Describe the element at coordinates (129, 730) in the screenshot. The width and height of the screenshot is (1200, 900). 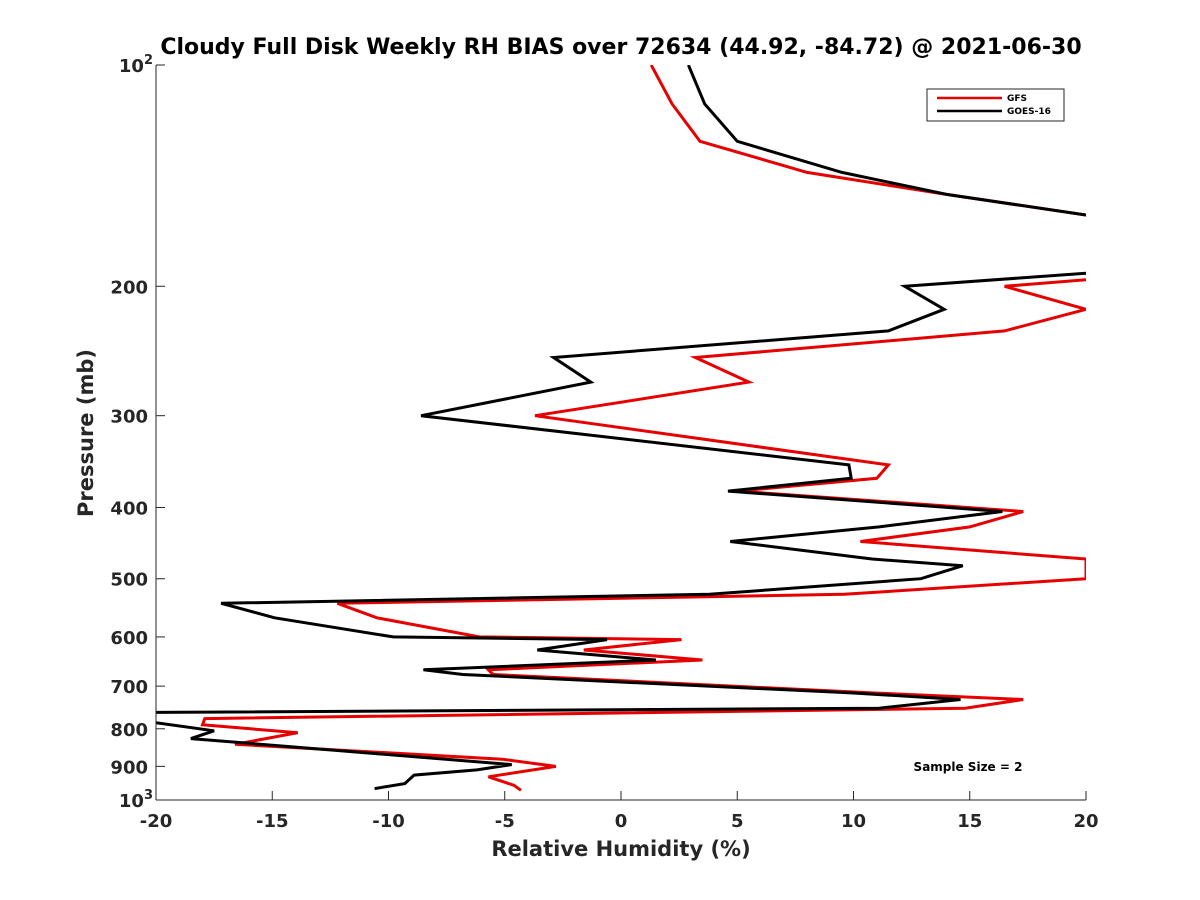
I see `y-tick-label: 800` at that location.